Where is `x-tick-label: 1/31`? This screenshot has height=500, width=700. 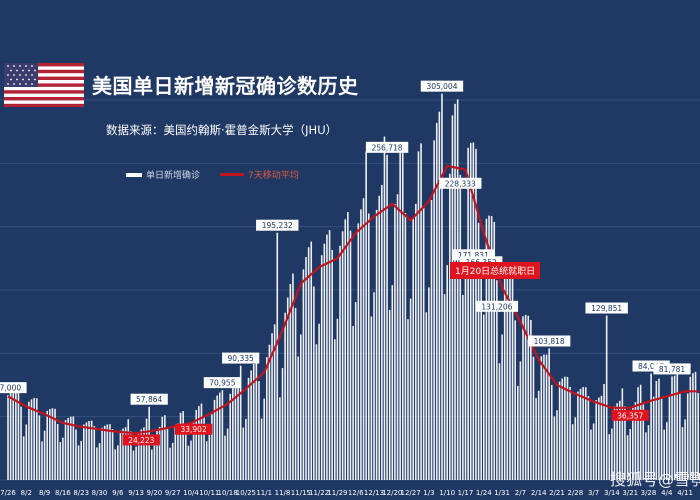 x-tick-label: 1/31 is located at coordinates (502, 493).